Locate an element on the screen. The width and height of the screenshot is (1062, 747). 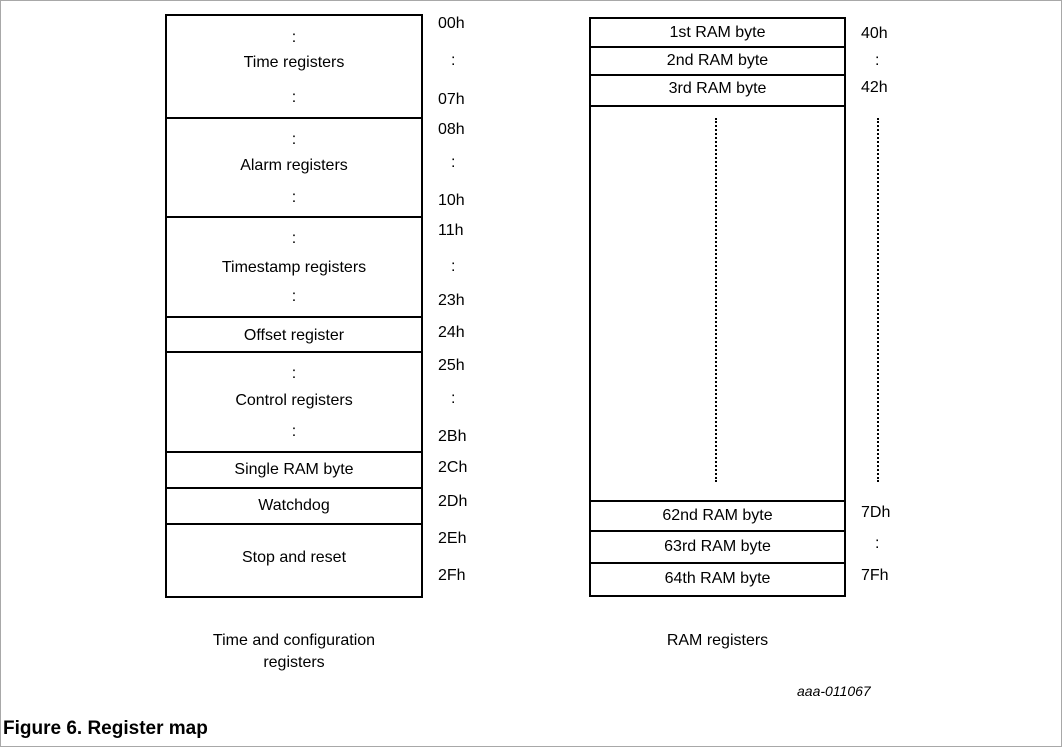
ram-row-62nd: 62nd RAM byte is located at coordinates (717, 517).